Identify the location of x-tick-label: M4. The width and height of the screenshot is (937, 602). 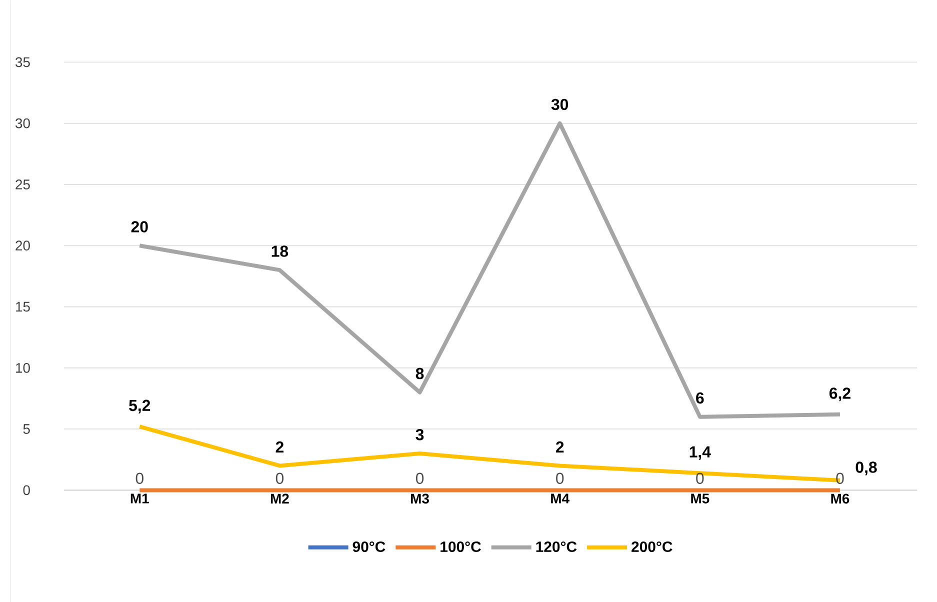
(560, 499).